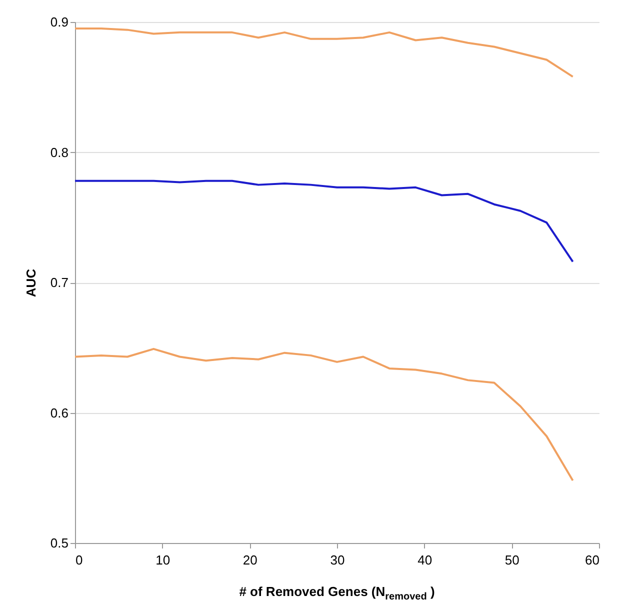  I want to click on x-tick-label: 10, so click(163, 560).